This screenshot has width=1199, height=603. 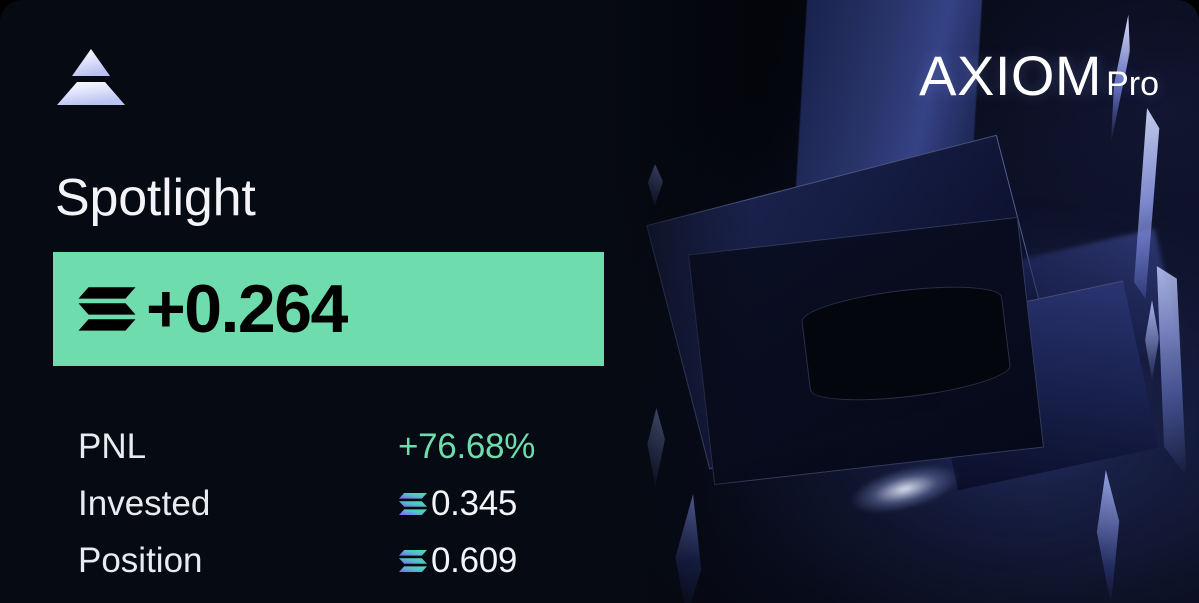 I want to click on stat-row-pnl: PNL +76.68%, so click(x=328, y=446).